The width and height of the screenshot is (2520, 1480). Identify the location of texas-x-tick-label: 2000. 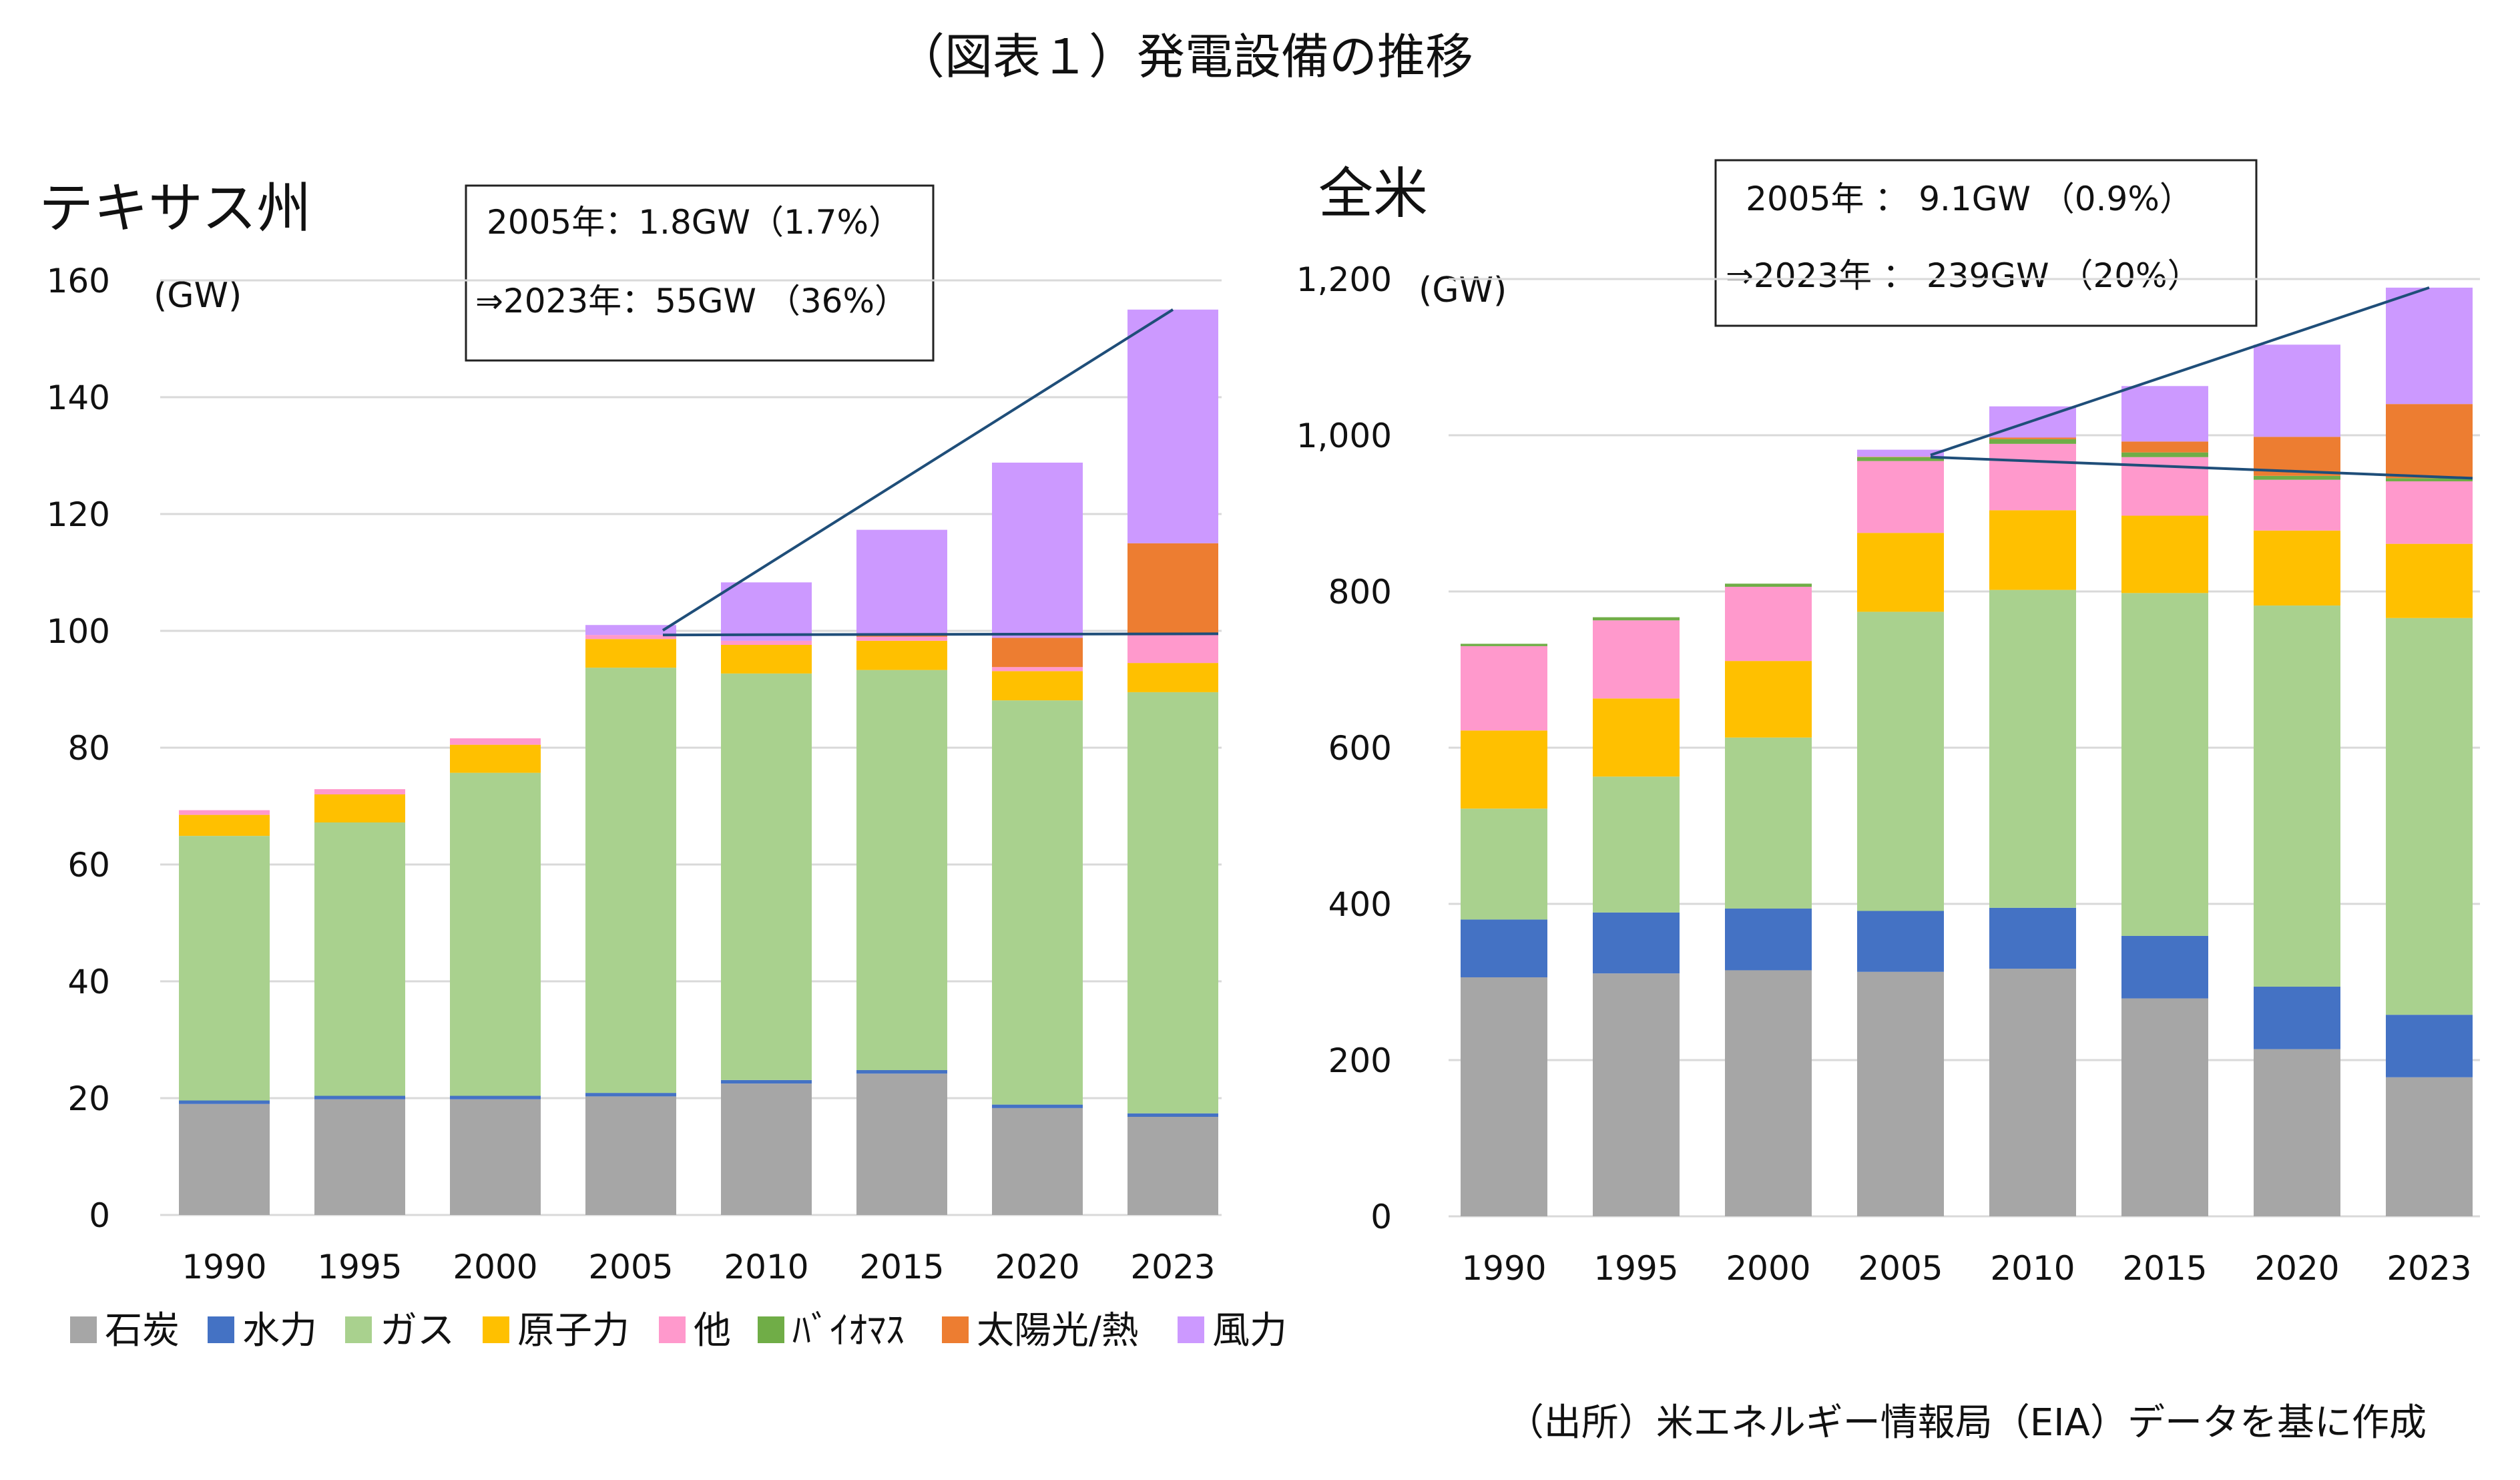
(495, 1267).